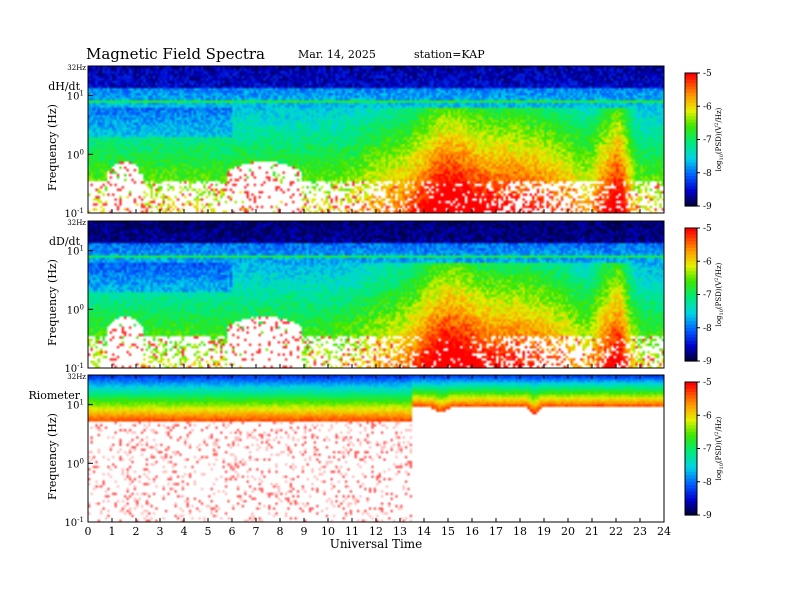  I want to click on x-tick-label: 2, so click(136, 531).